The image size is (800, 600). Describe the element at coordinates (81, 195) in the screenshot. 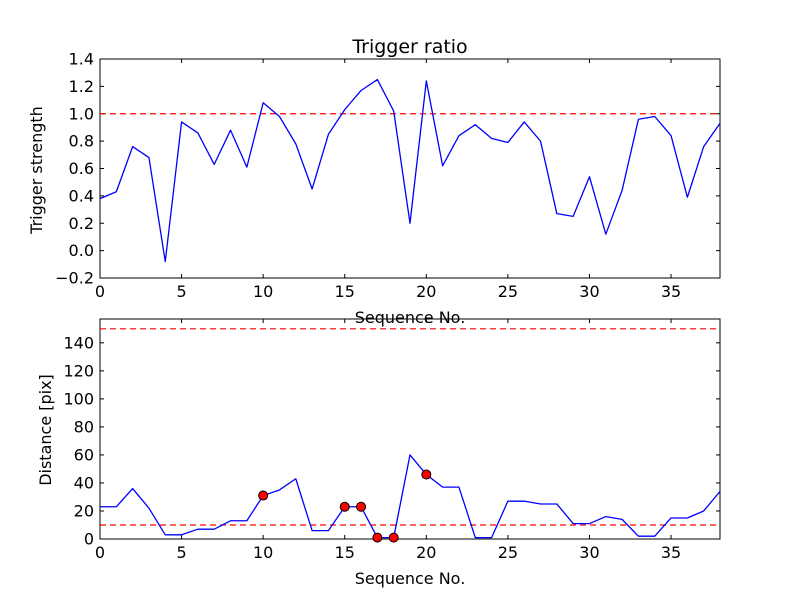

I see `panel0-y-tick-label: 0.4` at that location.